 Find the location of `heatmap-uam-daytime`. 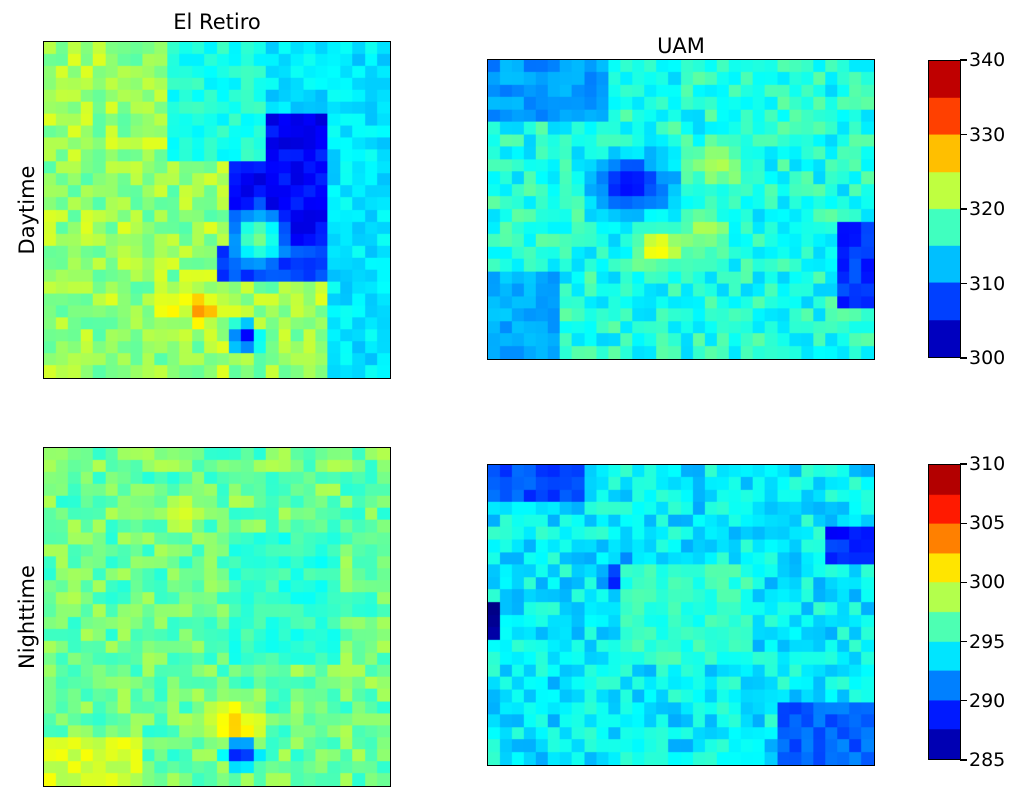

heatmap-uam-daytime is located at coordinates (681, 209).